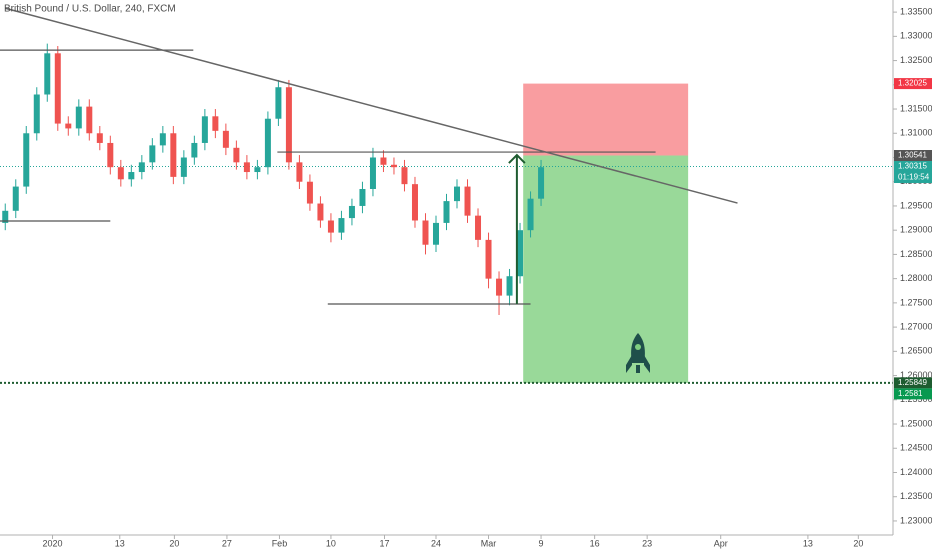 This screenshot has height=550, width=932. Describe the element at coordinates (916, 133) in the screenshot. I see `y-tick-label: 1.31000` at that location.